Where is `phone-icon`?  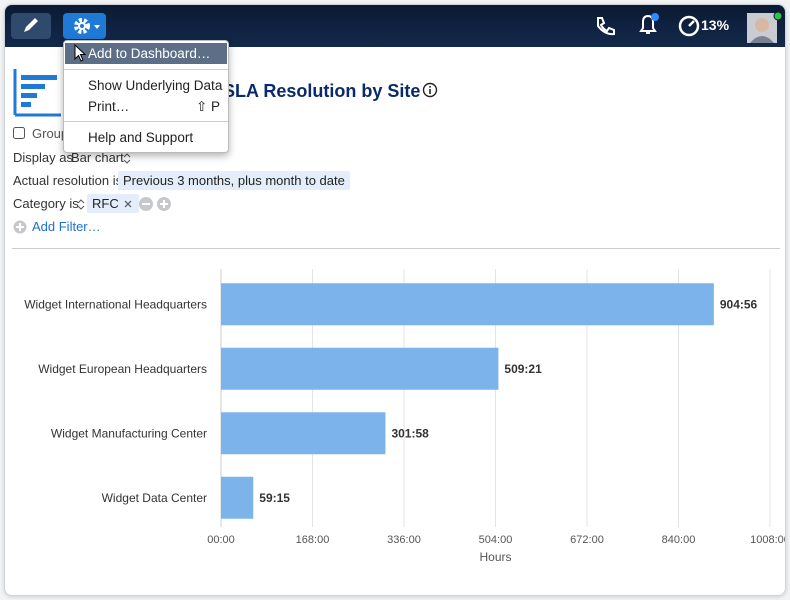 phone-icon is located at coordinates (605, 26).